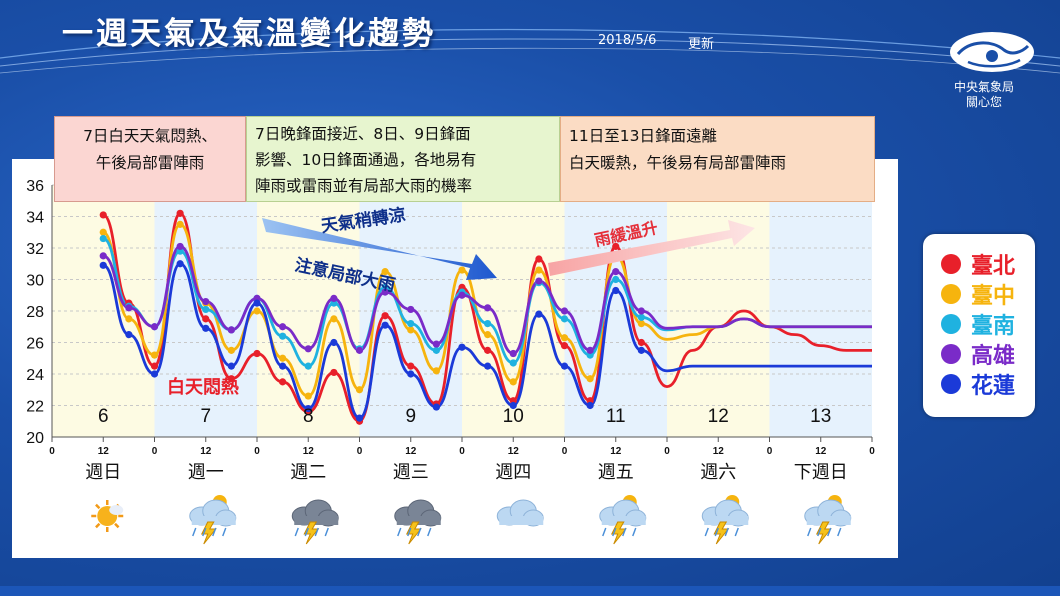 The height and width of the screenshot is (596, 1060). Describe the element at coordinates (993, 266) in the screenshot. I see `legend-label: 臺北` at that location.